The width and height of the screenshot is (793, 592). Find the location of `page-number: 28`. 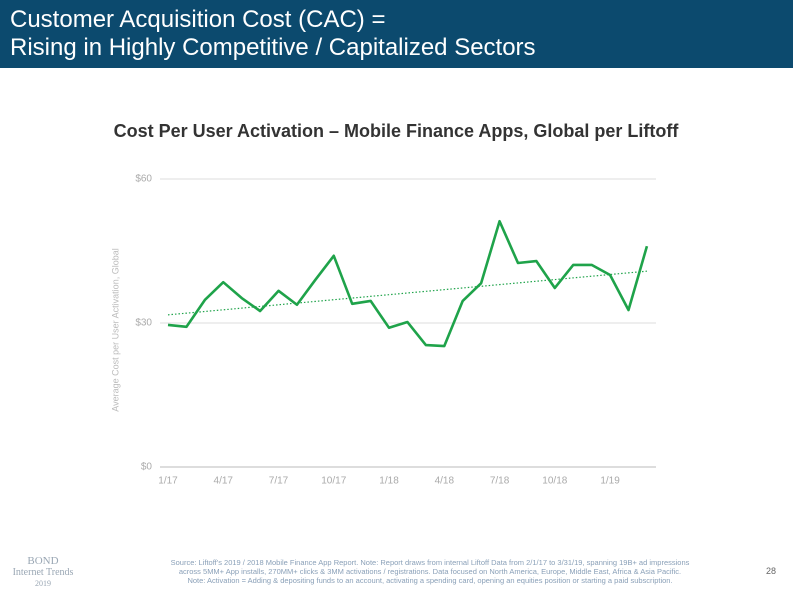

page-number: 28 is located at coordinates (771, 571).